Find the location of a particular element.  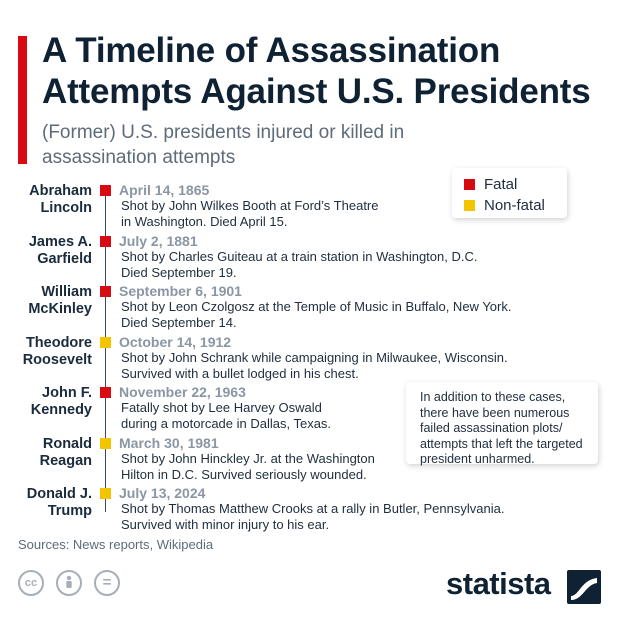

event-description-line: Survived with minor injury to his ear. is located at coordinates (225, 524).